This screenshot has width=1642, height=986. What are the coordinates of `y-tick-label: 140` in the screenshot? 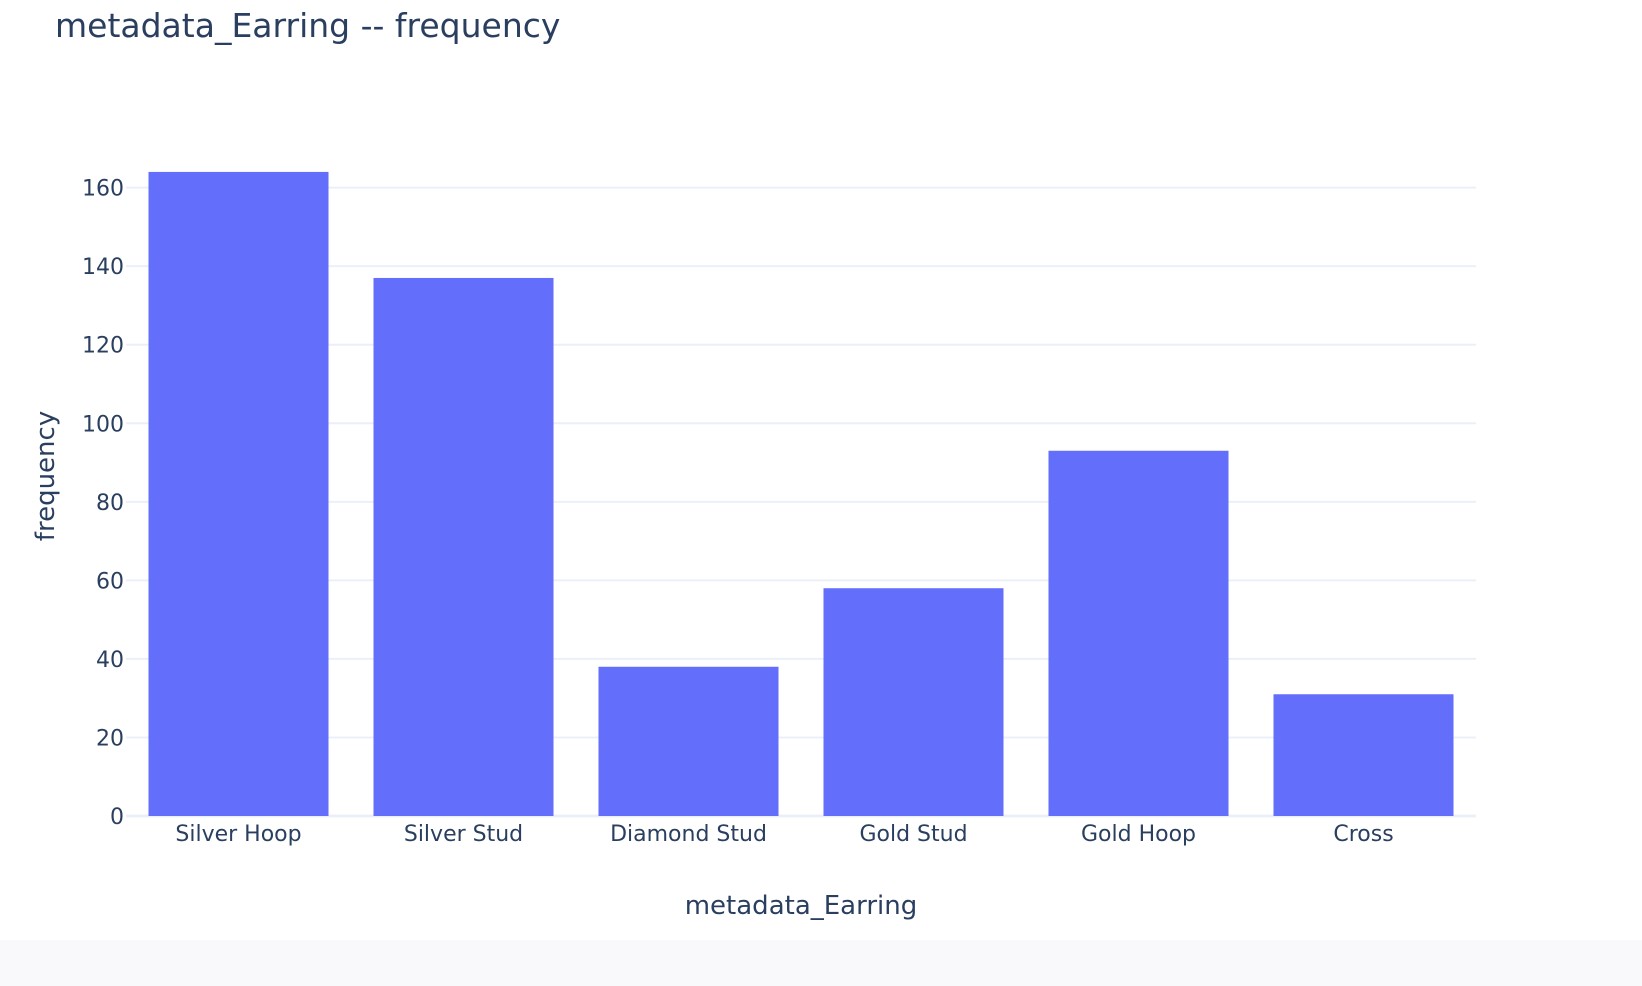 It's located at (103, 267).